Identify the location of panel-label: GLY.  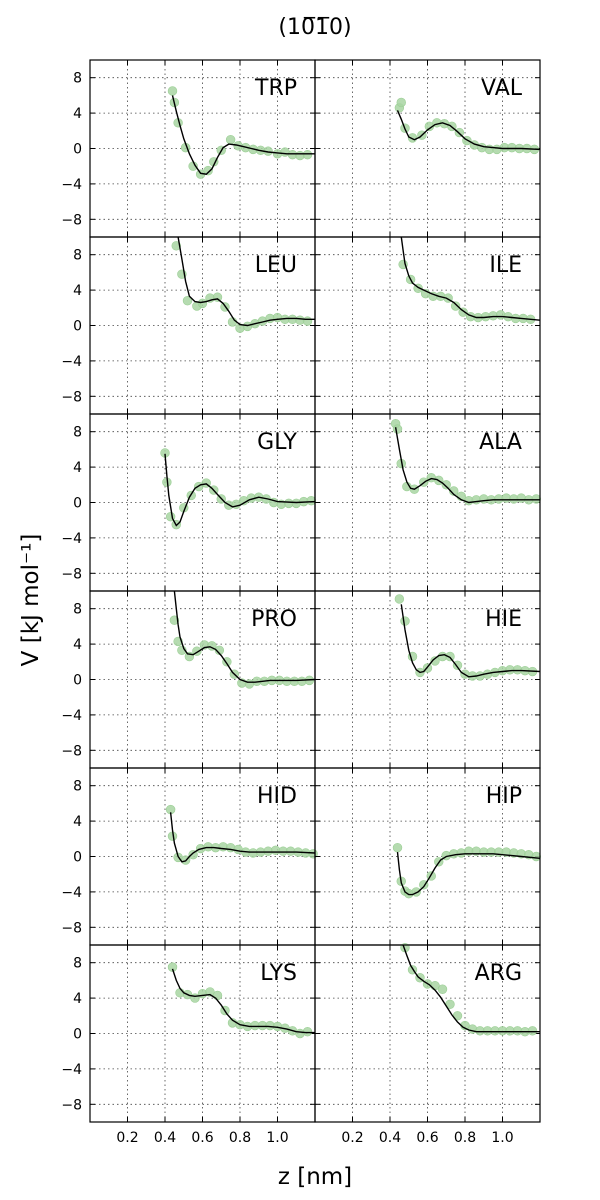
(277, 442).